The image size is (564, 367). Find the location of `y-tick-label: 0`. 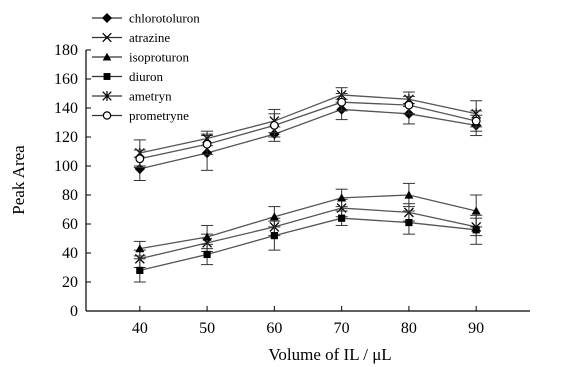

y-tick-label: 0 is located at coordinates (74, 311).